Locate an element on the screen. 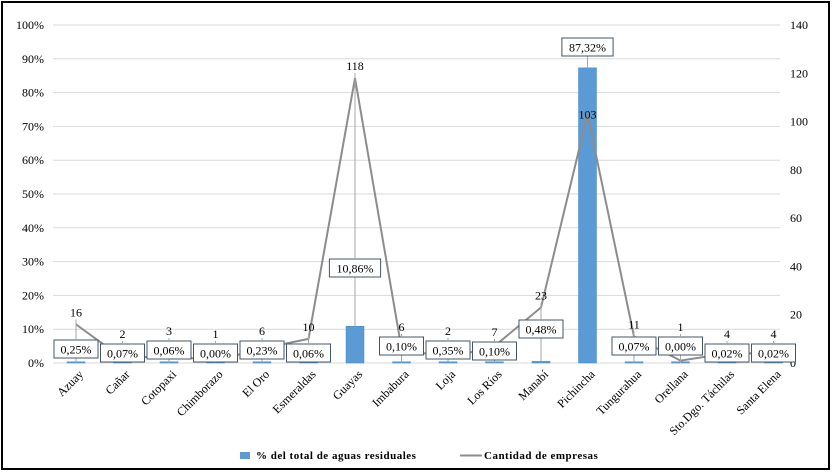 This screenshot has height=475, width=835. bar-data-label: 0,23% is located at coordinates (262, 351).